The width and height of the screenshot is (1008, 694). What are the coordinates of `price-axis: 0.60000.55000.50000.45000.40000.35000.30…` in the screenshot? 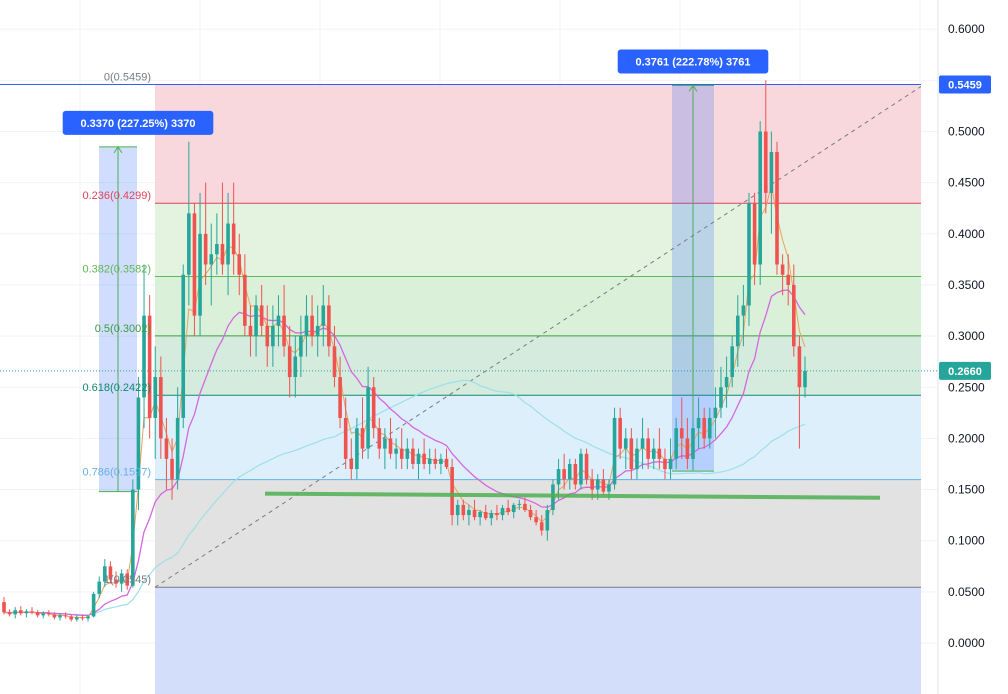 It's located at (972, 347).